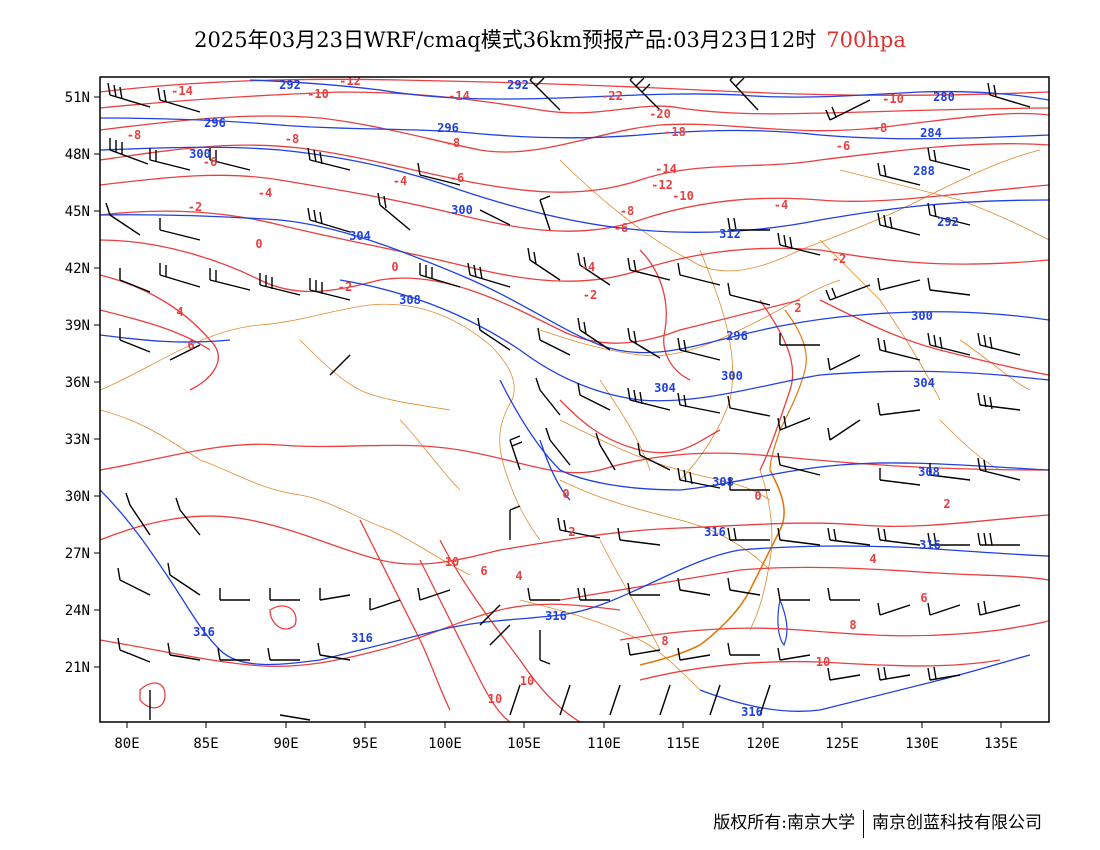 This screenshot has height=850, width=1100. What do you see at coordinates (612, 96) in the screenshot?
I see `temp-label: -22` at bounding box center [612, 96].